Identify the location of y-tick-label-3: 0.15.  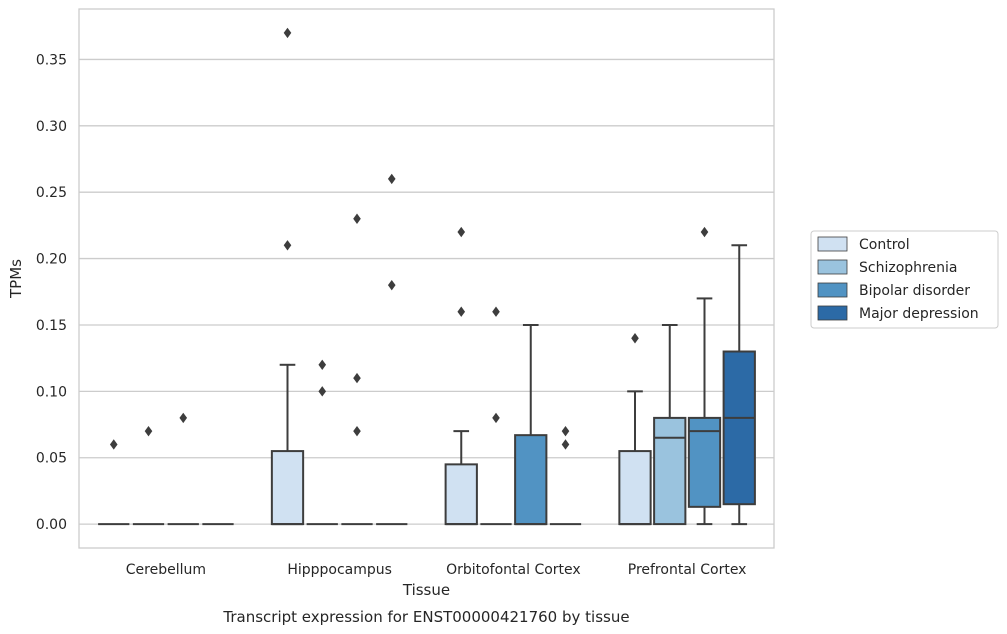
(51, 326).